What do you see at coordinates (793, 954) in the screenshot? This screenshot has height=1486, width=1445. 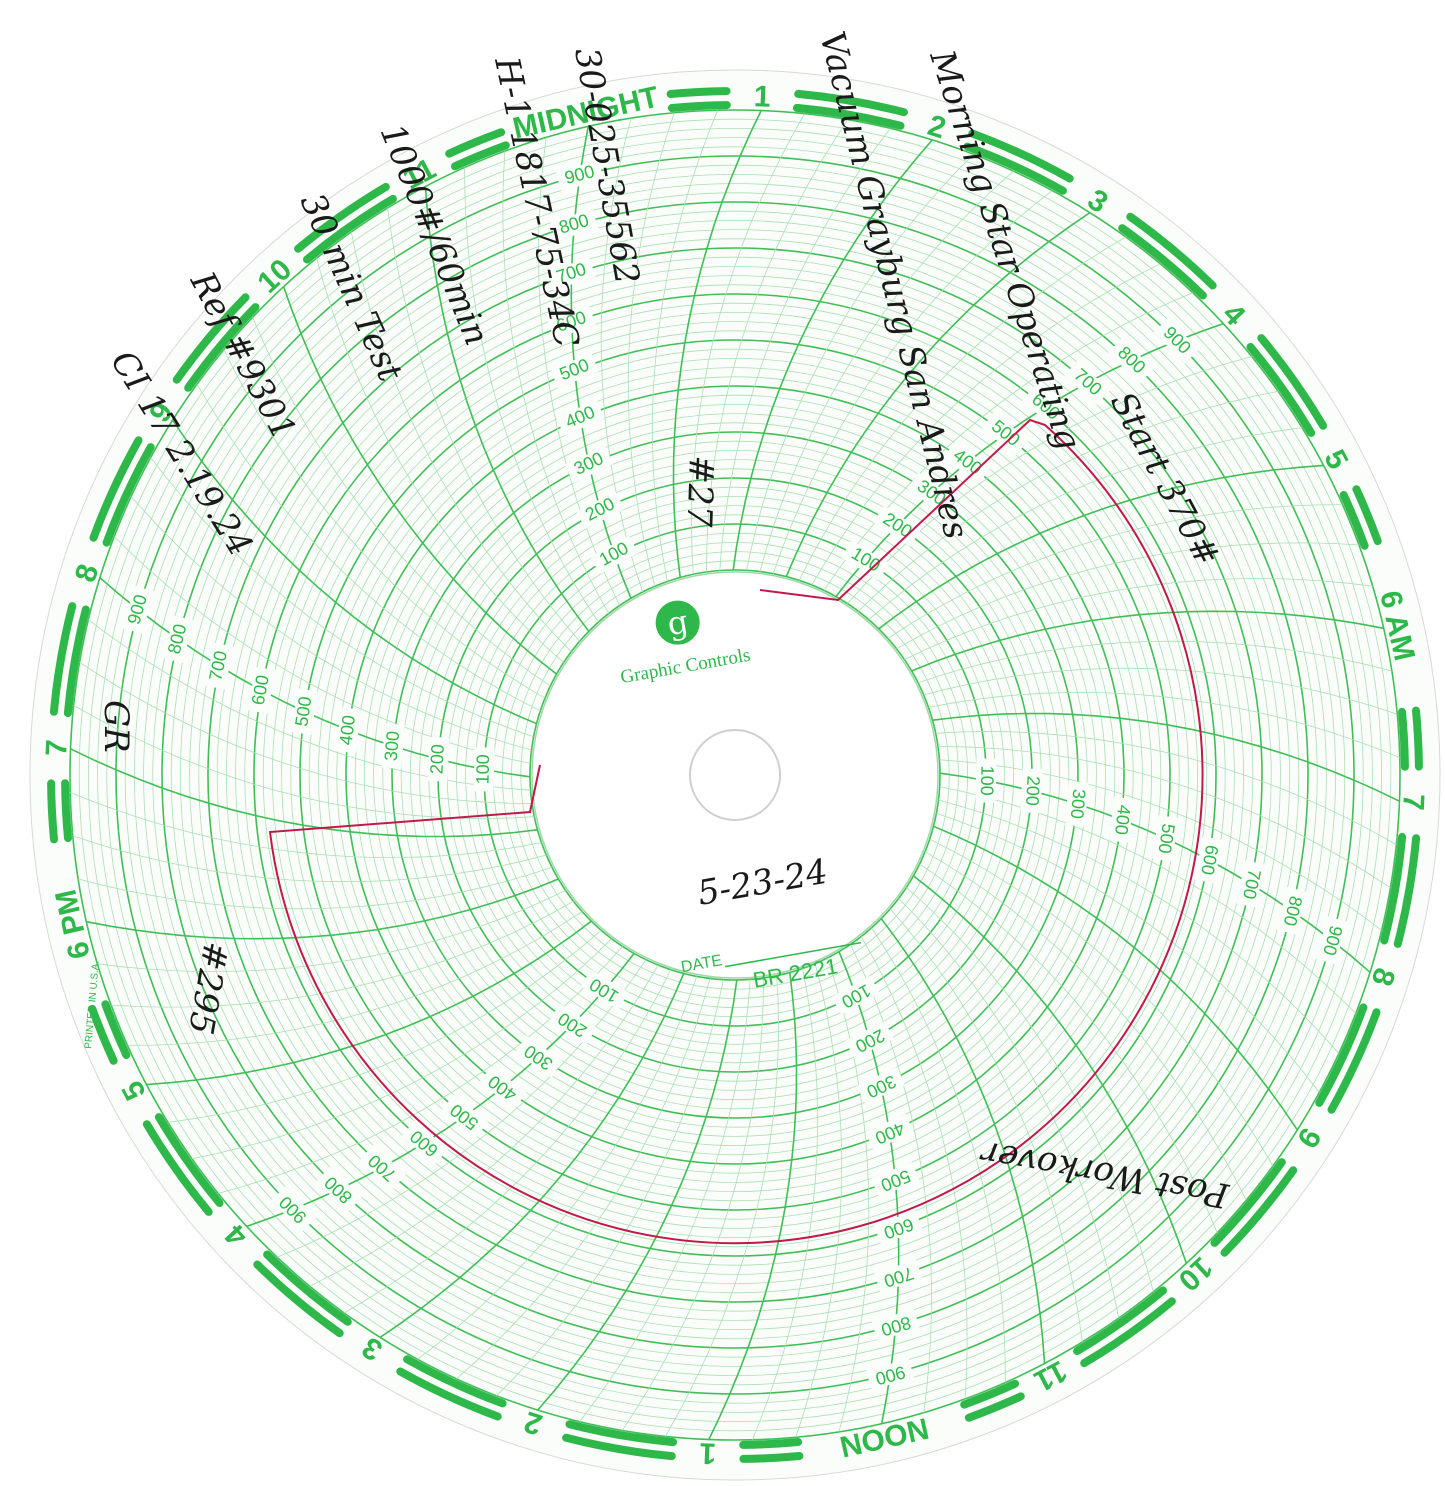 I see `date-line` at bounding box center [793, 954].